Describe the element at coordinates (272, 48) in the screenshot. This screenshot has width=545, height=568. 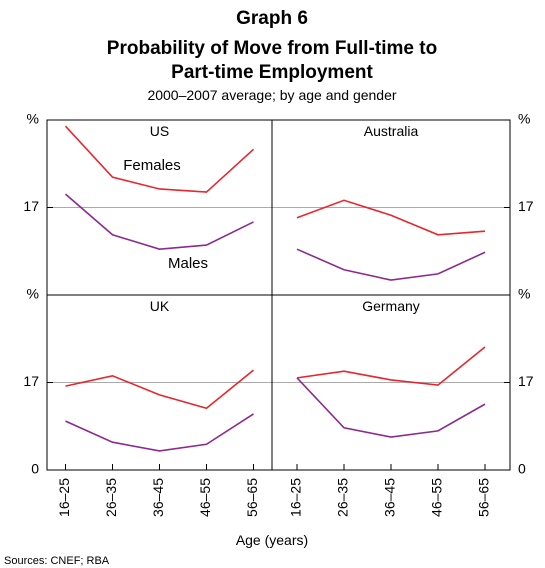
I see `chart-subtitle: Probability of Move from Full-time to` at that location.